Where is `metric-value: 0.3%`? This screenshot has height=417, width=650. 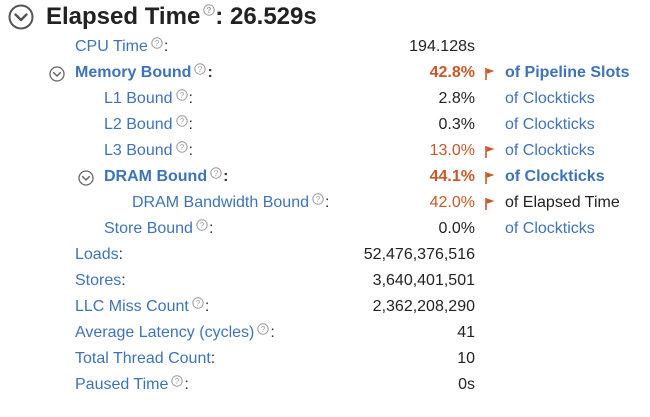
metric-value: 0.3% is located at coordinates (456, 124).